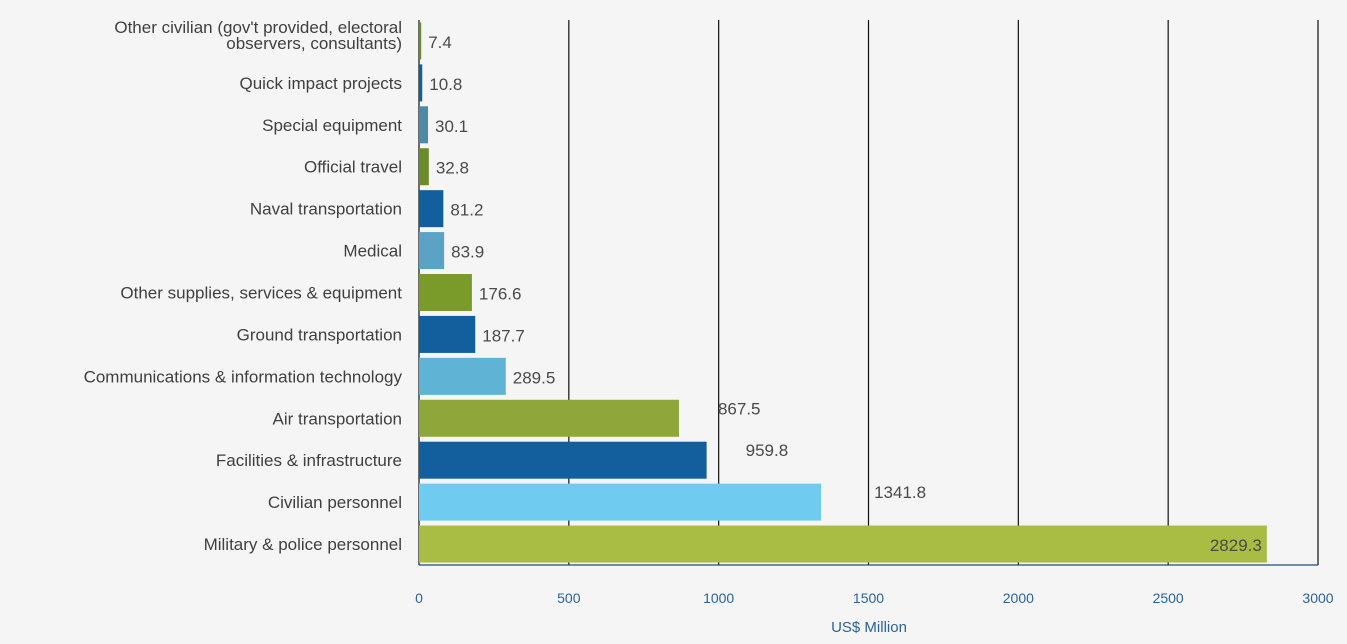  I want to click on value-label: 959.8, so click(767, 450).